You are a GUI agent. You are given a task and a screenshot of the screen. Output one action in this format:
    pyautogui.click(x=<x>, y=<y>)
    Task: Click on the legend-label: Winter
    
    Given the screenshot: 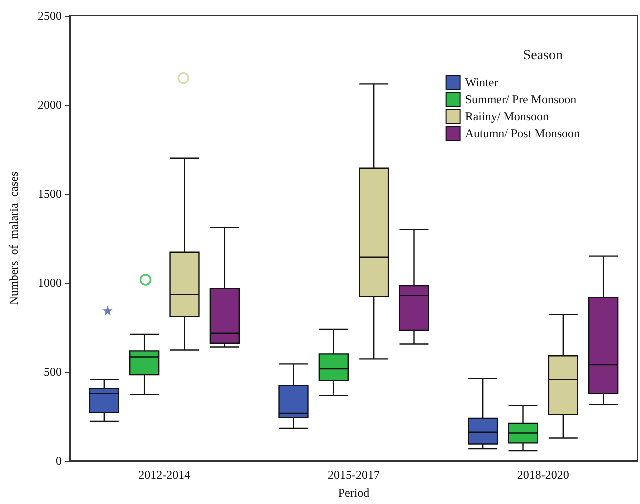 What is the action you would take?
    pyautogui.click(x=481, y=83)
    